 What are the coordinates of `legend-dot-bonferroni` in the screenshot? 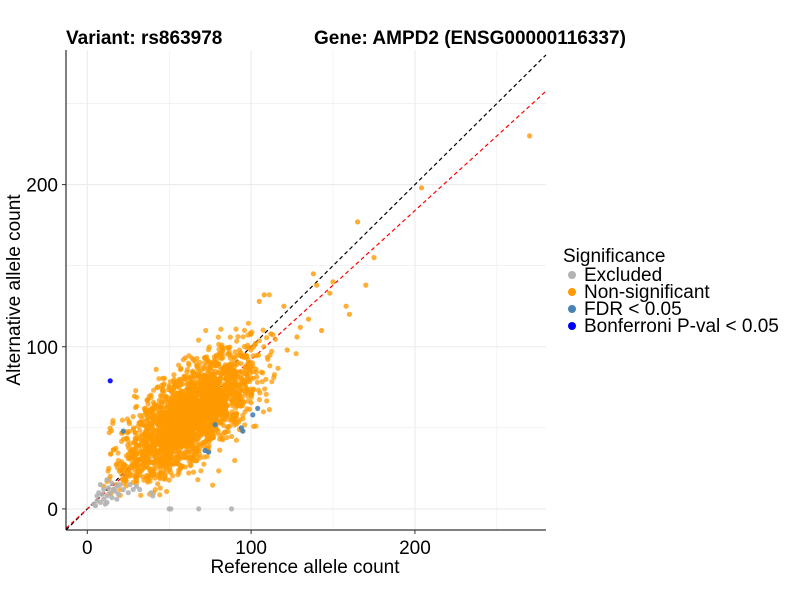 It's located at (572, 326).